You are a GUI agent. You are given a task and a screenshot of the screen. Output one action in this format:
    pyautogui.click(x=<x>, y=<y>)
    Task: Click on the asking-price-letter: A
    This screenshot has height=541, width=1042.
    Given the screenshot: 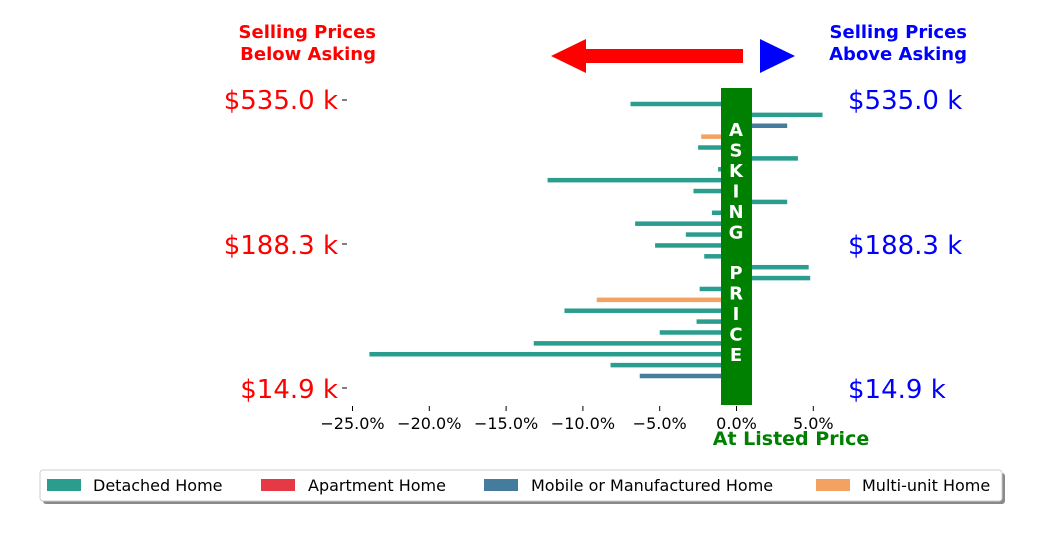 What is the action you would take?
    pyautogui.click(x=736, y=130)
    